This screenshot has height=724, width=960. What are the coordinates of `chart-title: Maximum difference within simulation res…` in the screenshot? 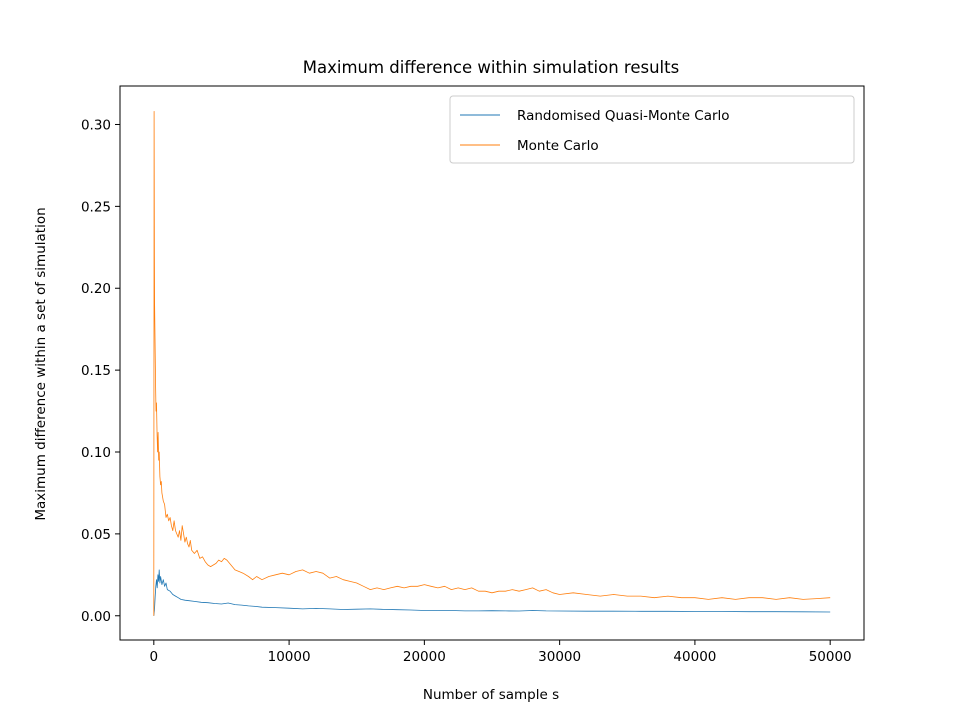 It's located at (491, 67).